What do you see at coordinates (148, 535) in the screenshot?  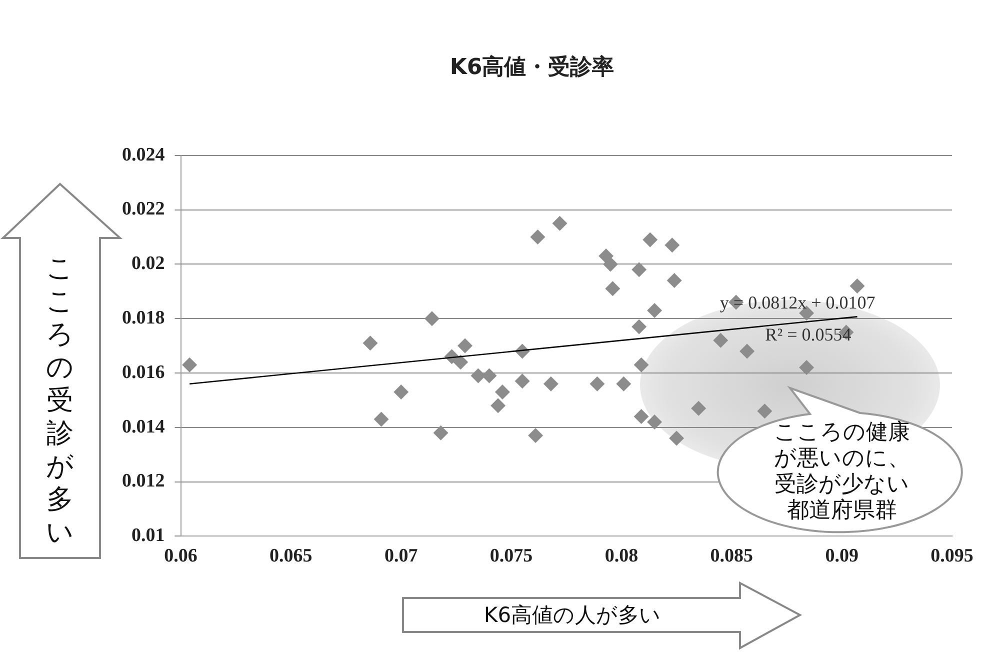 I see `y-tick-label: 0.01` at bounding box center [148, 535].